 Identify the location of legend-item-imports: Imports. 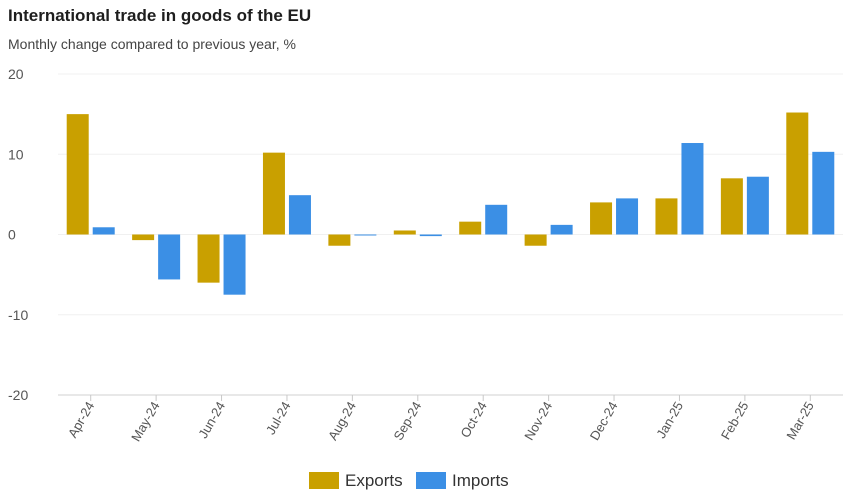
(462, 480).